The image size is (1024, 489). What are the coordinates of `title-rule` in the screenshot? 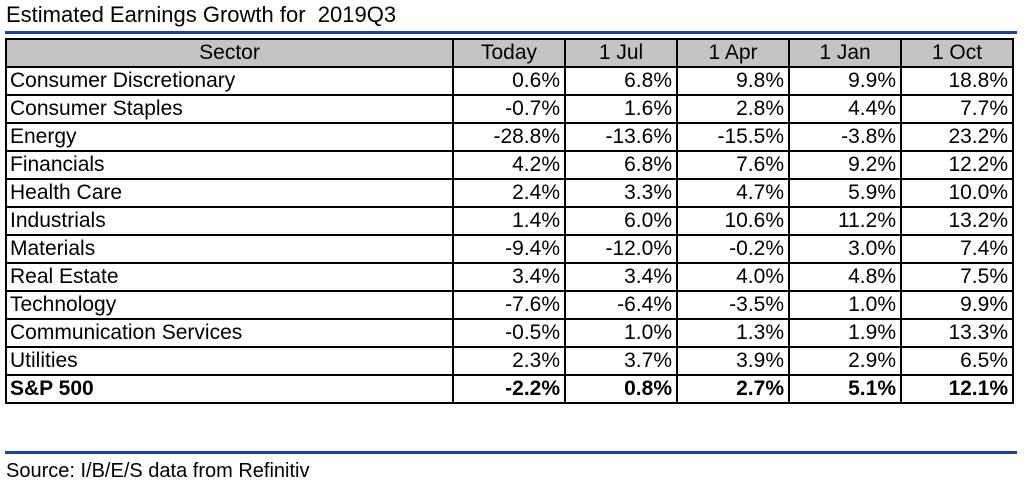 It's located at (511, 32).